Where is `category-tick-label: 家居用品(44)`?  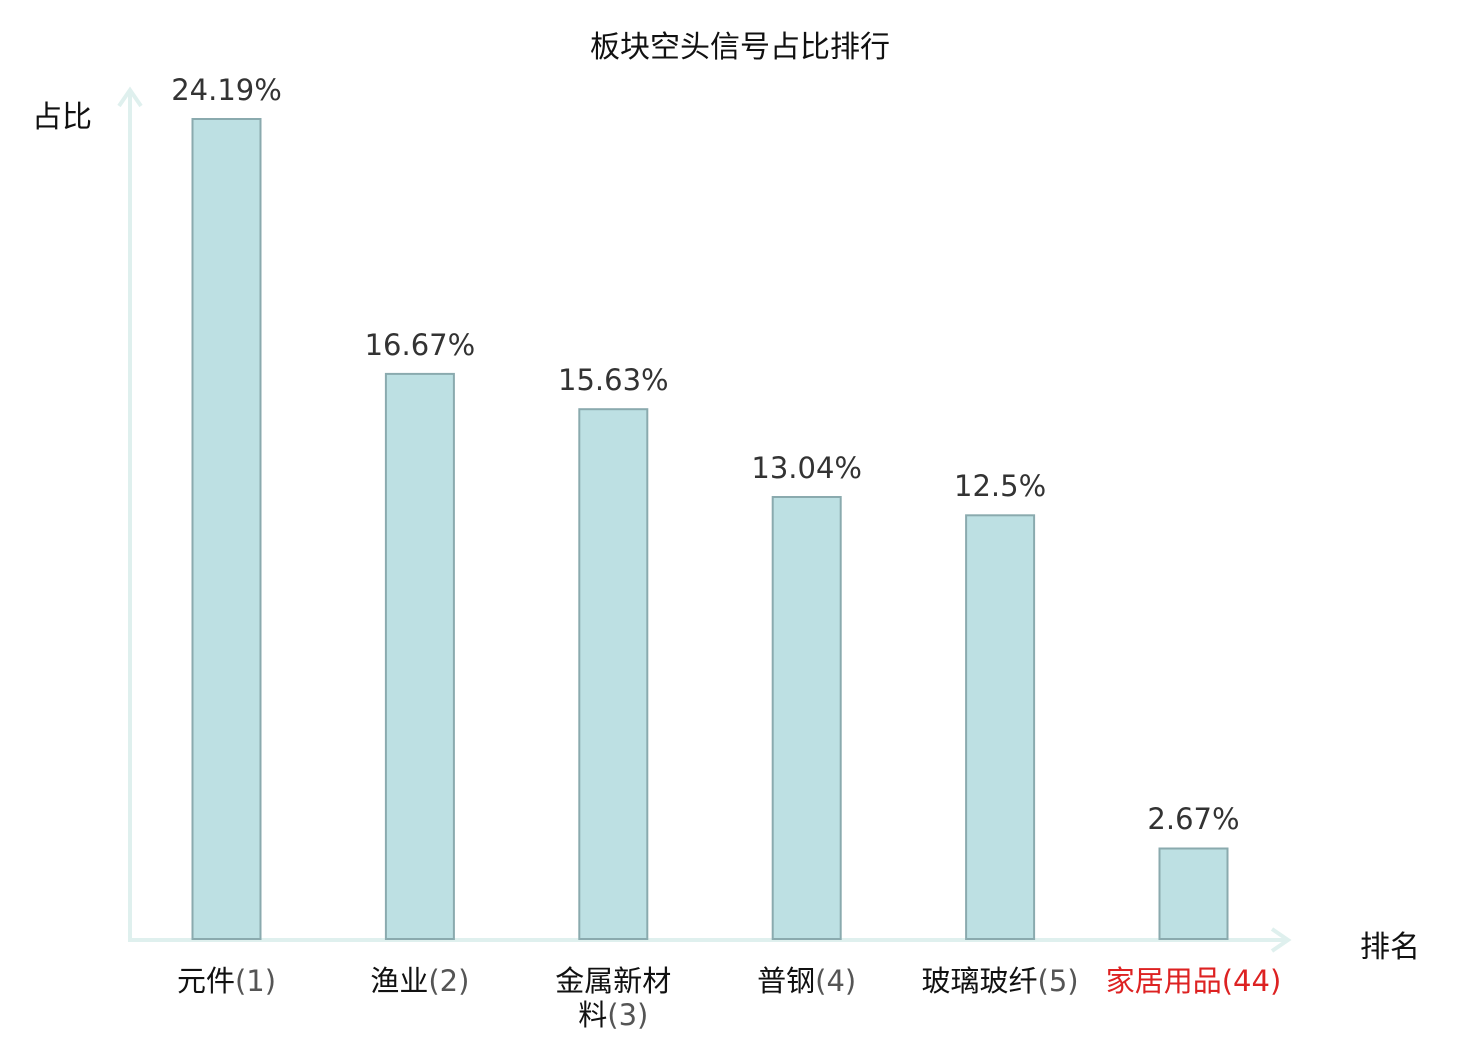 category-tick-label: 家居用品(44) is located at coordinates (1194, 981).